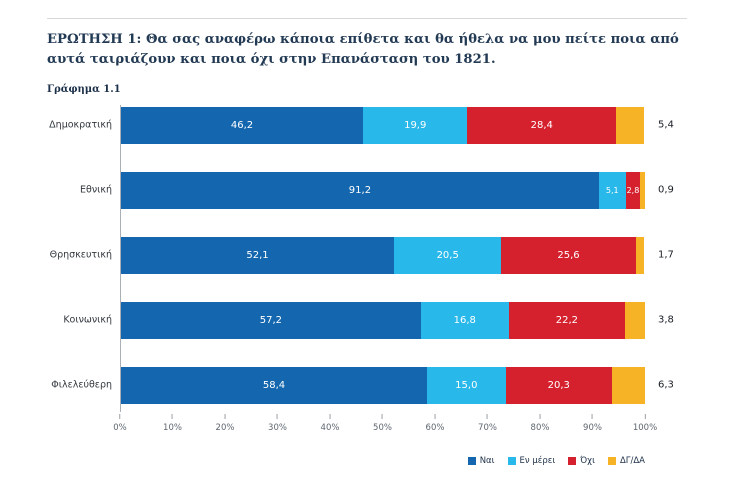 This screenshot has width=734, height=504. What do you see at coordinates (632, 460) in the screenshot?
I see `legend-label: ΔΓ/ΔΑ` at bounding box center [632, 460].